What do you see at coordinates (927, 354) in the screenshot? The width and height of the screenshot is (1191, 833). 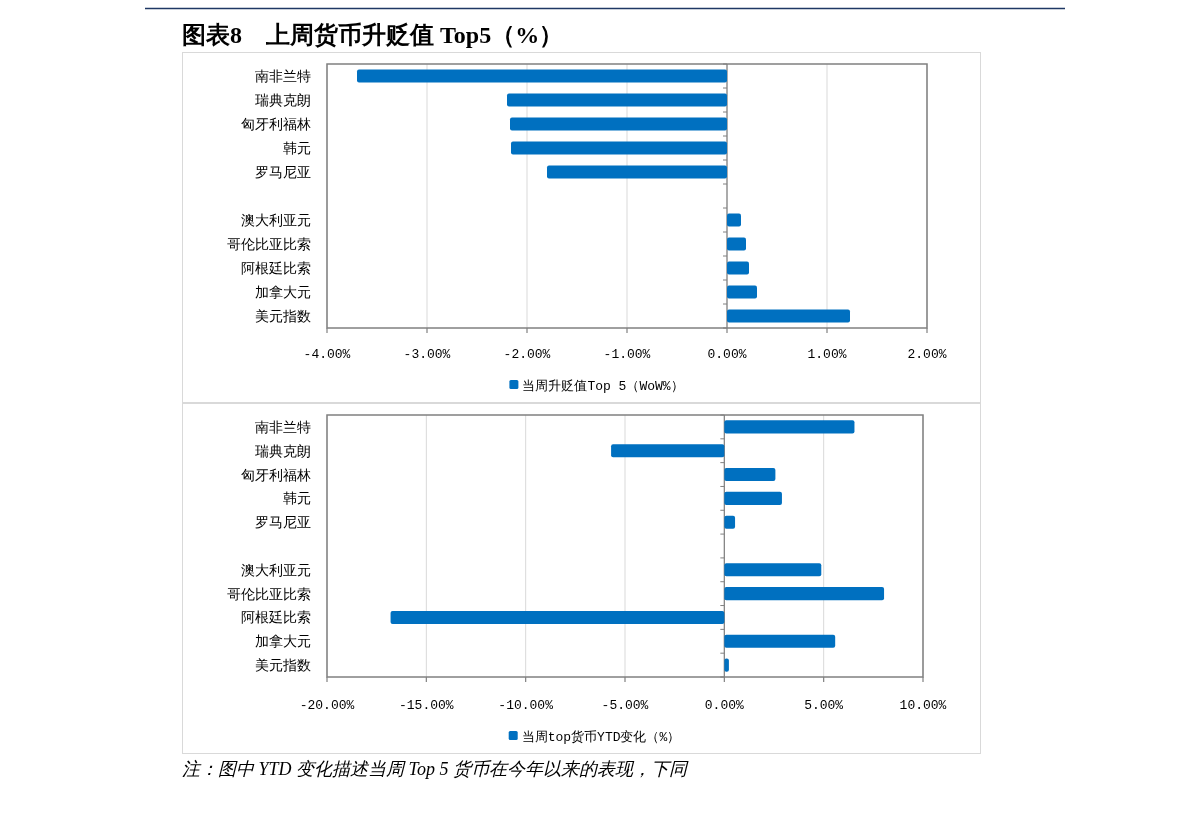 I see `x-tick-label: 2.00%` at bounding box center [927, 354].